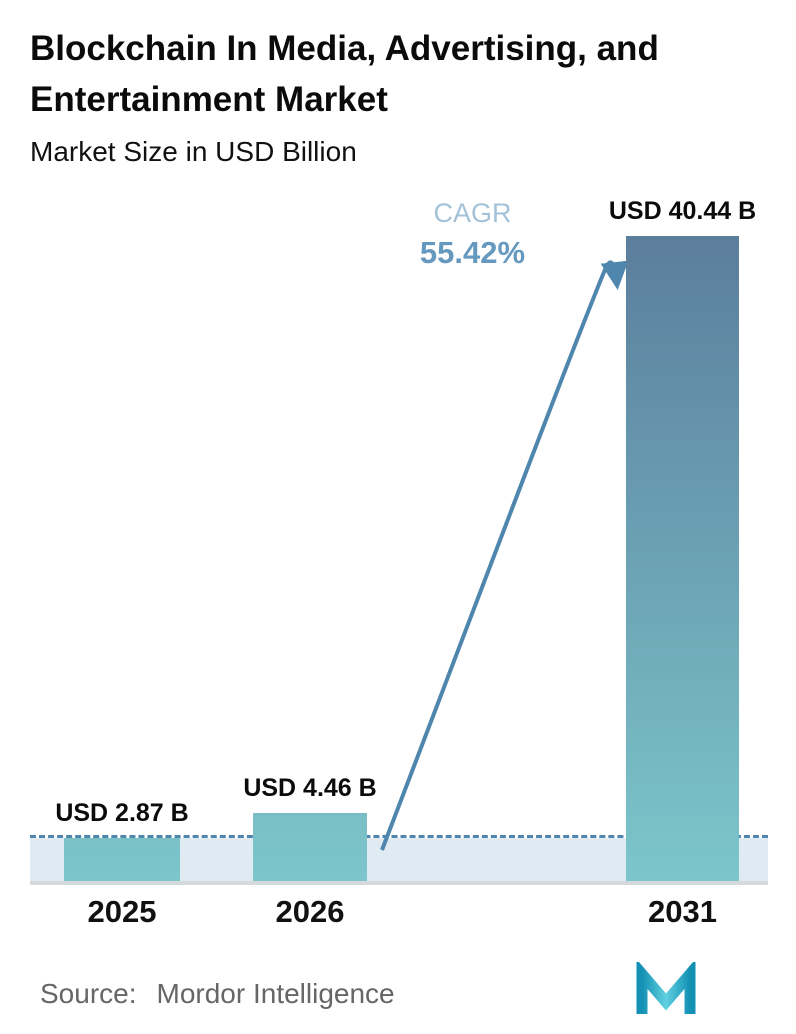 The image size is (796, 1034). What do you see at coordinates (193, 151) in the screenshot?
I see `chart-subtitle: Market Size in USD Billion` at bounding box center [193, 151].